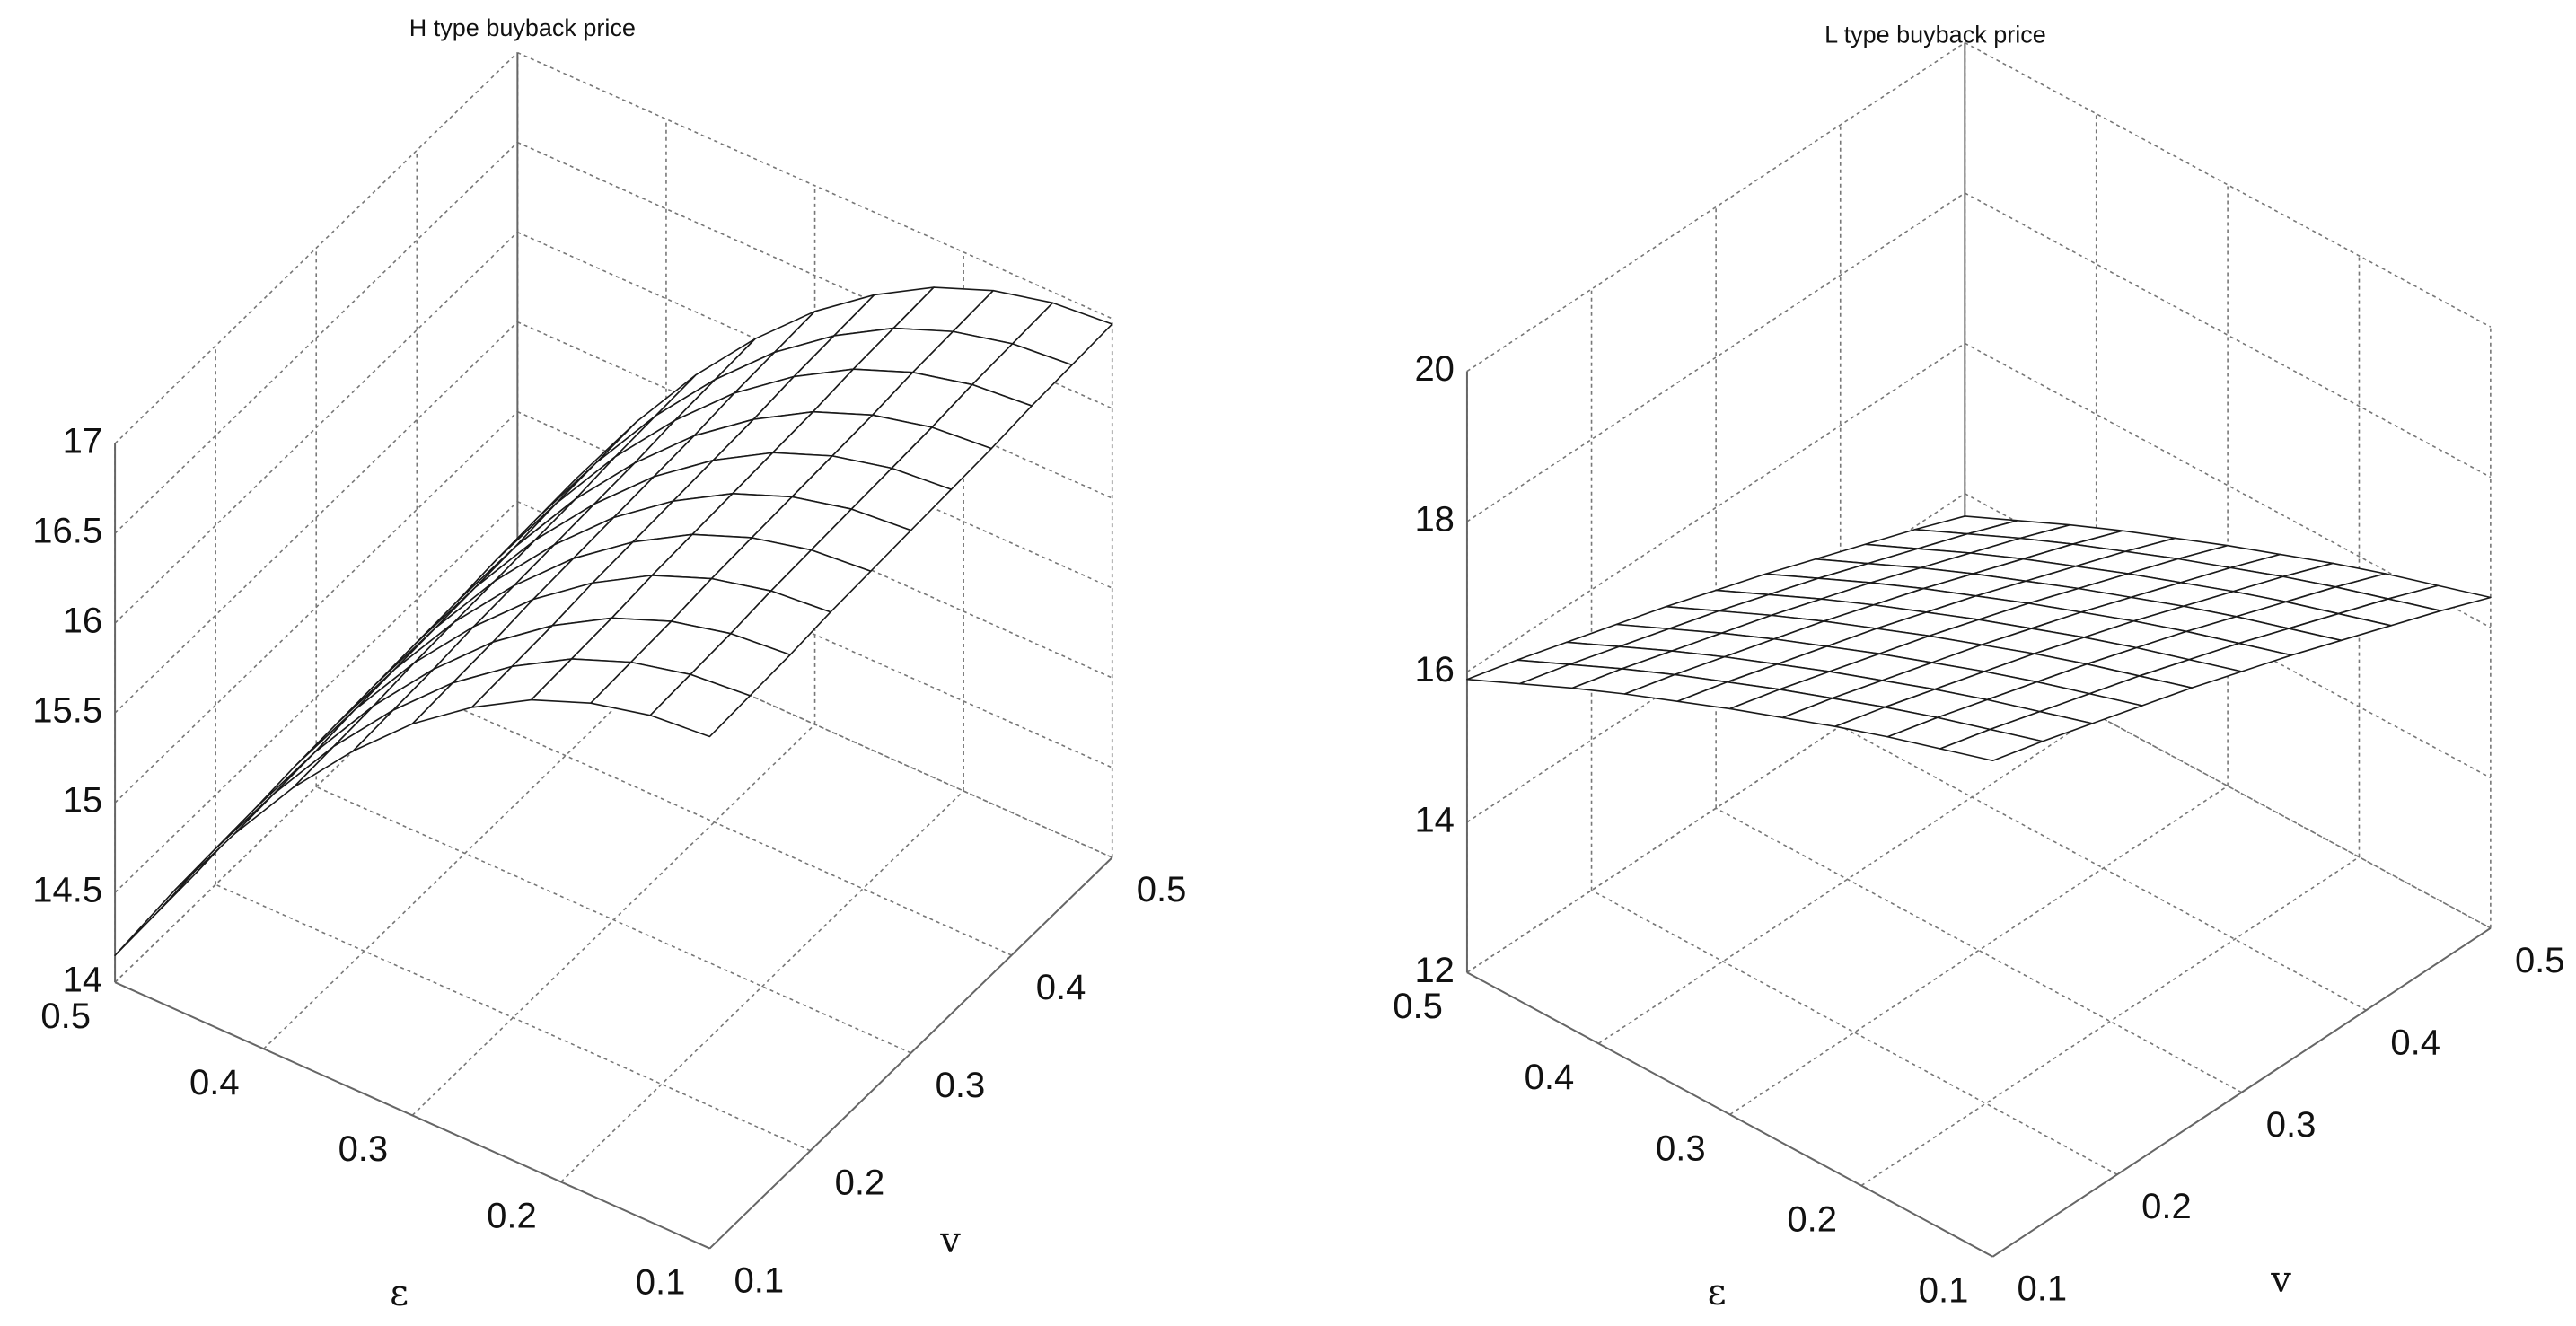 This screenshot has height=1326, width=2576. Describe the element at coordinates (67, 891) in the screenshot. I see `z-tick-label: 14.5` at that location.